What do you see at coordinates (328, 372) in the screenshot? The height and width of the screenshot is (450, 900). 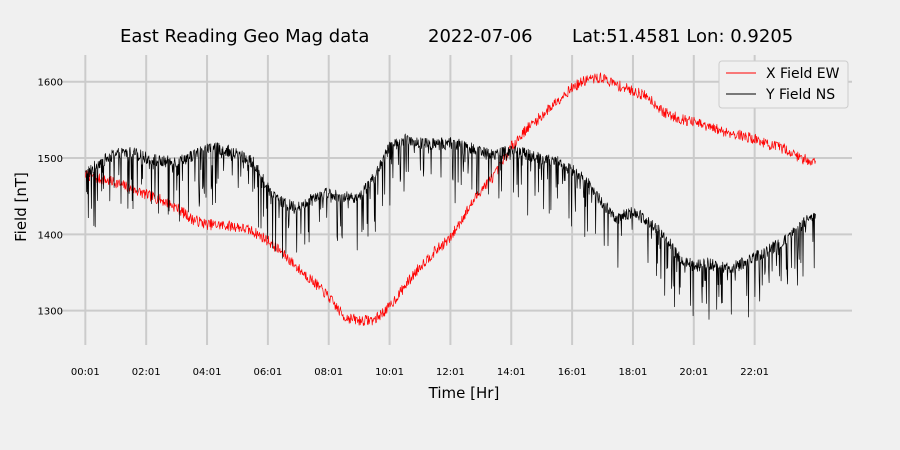 I see `x-tick-label: 08:01` at bounding box center [328, 372].